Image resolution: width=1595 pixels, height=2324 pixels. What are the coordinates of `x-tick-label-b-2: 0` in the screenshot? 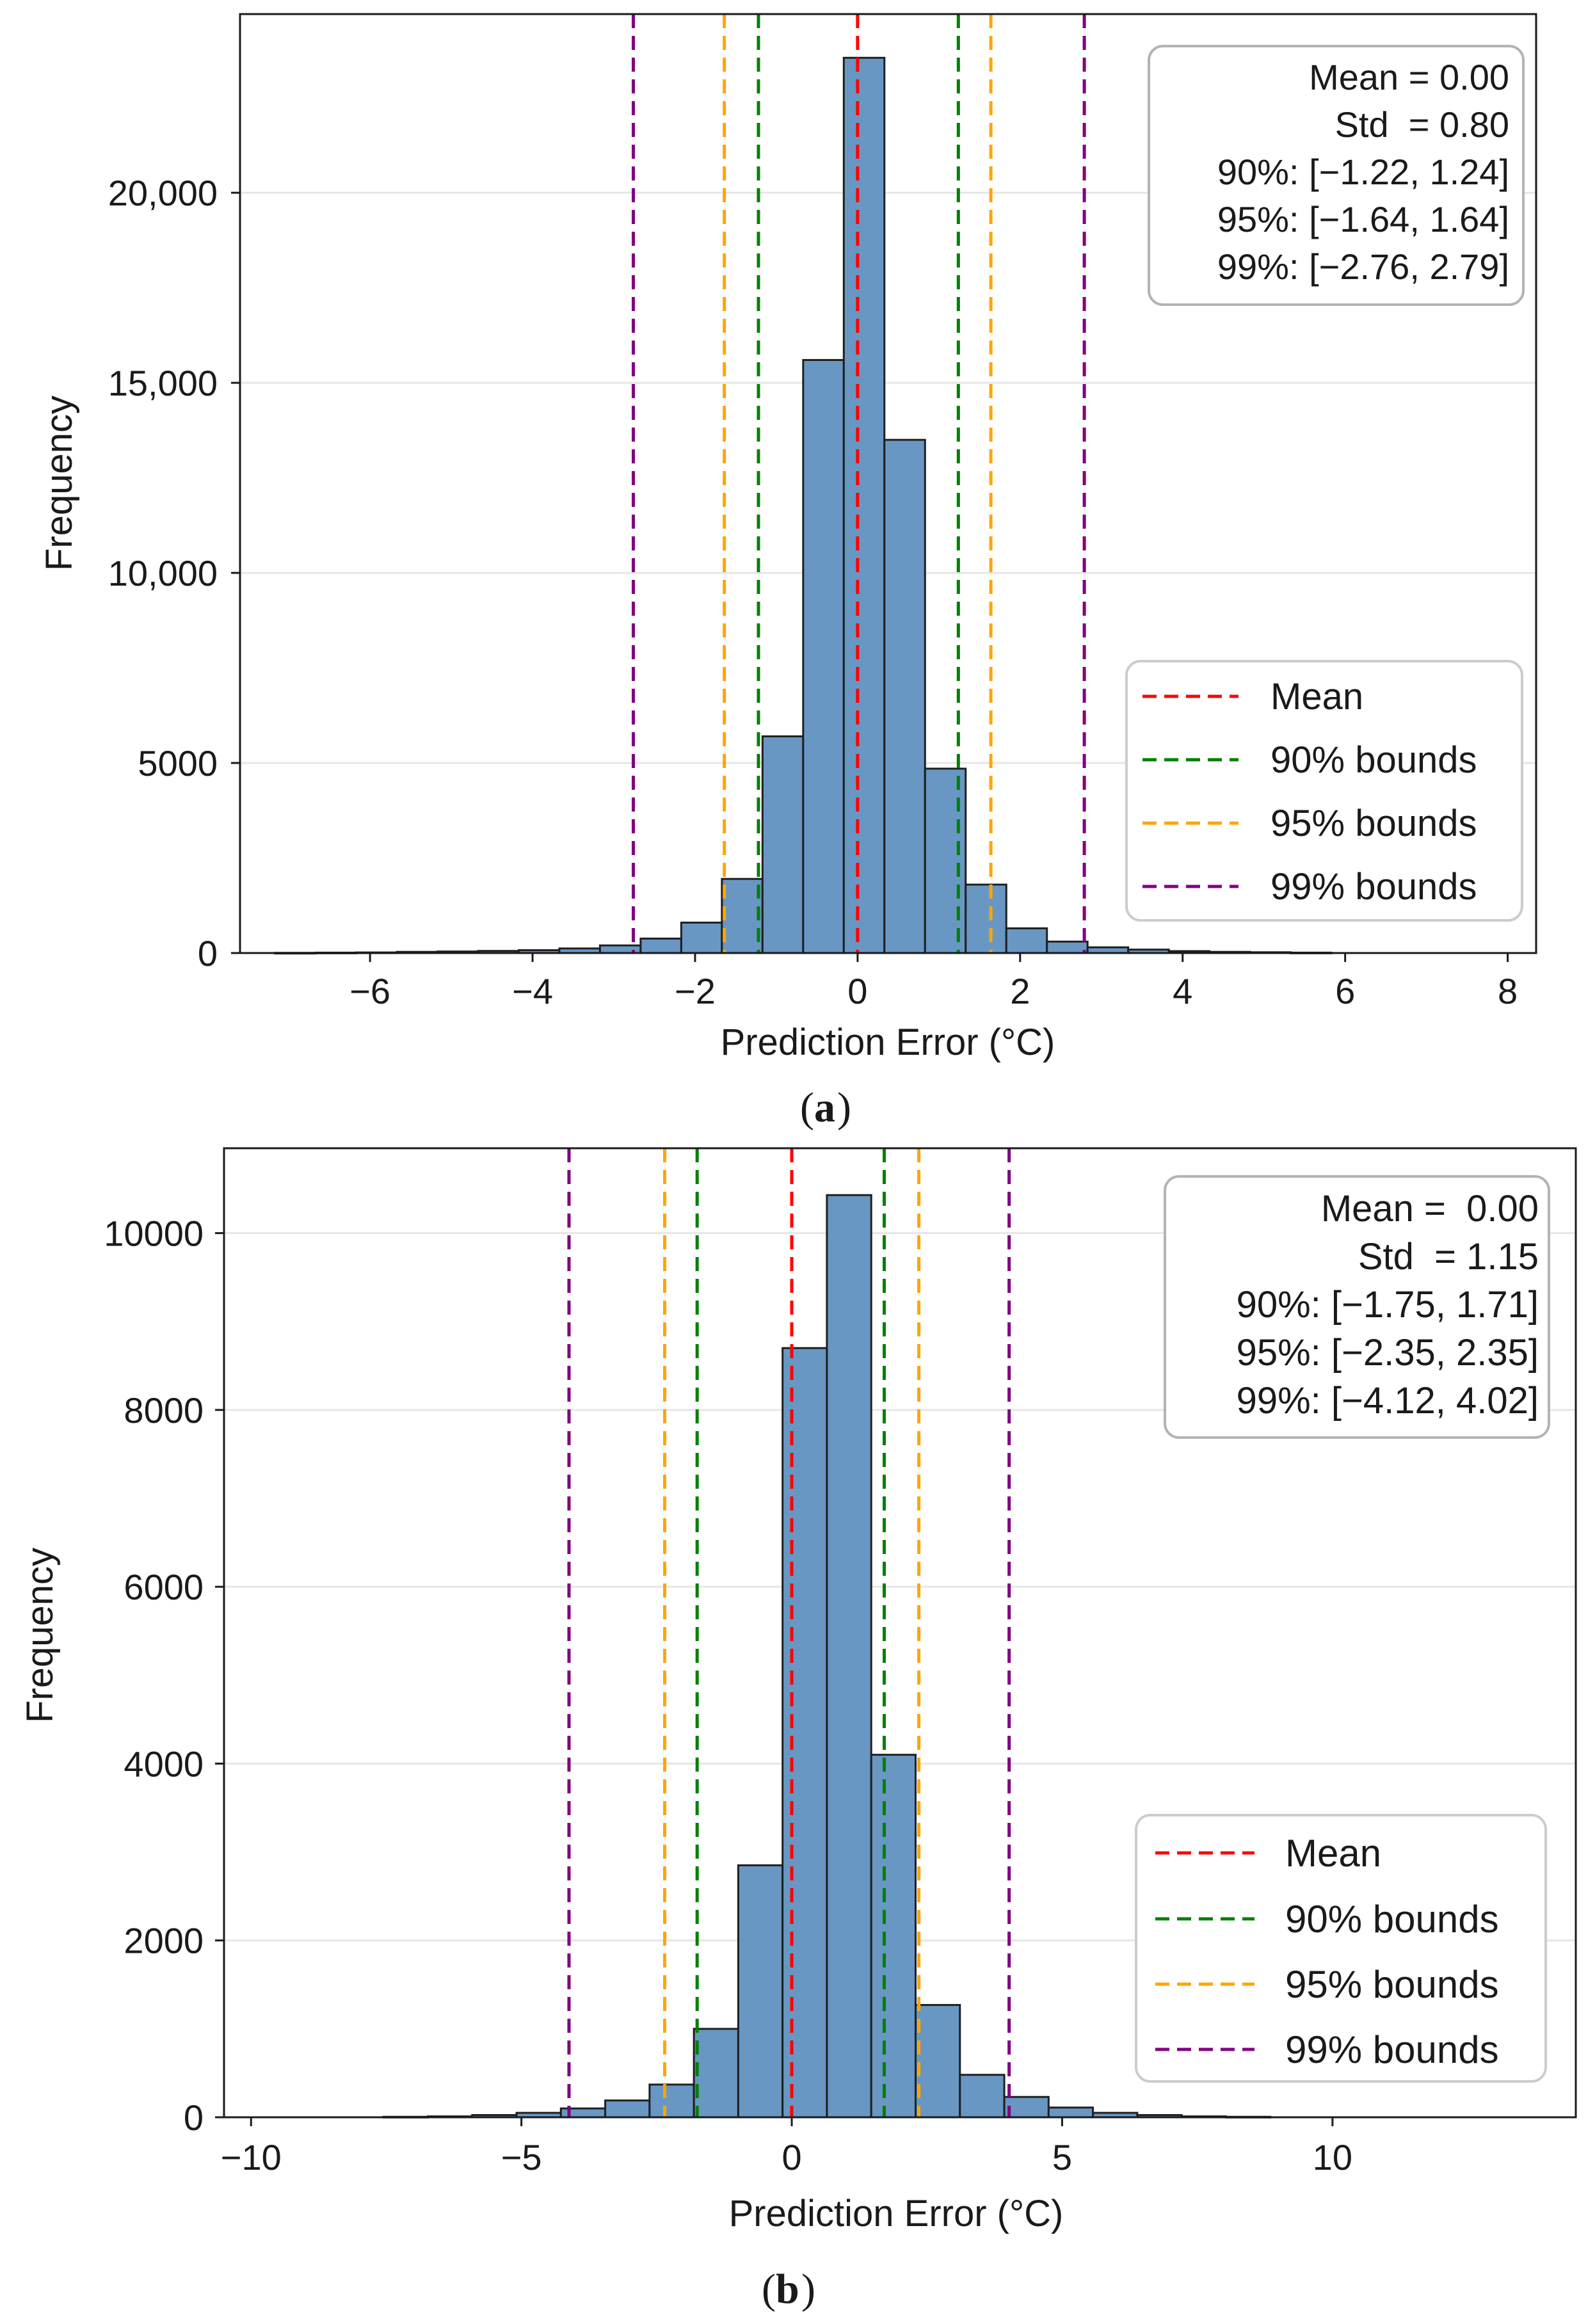 It's located at (791, 2157).